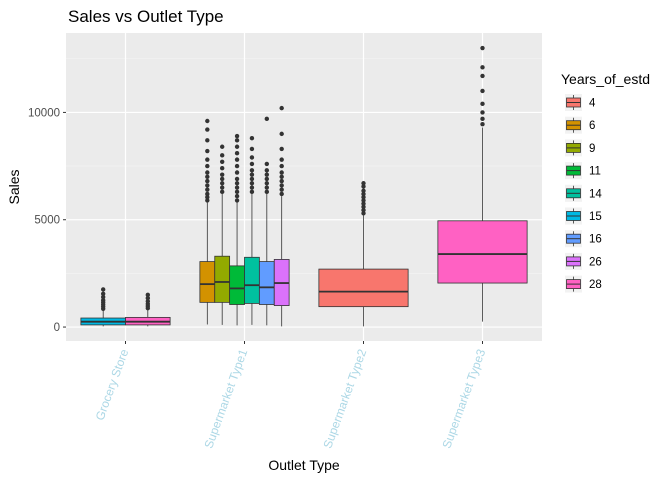 This screenshot has height=480, width=672. What do you see at coordinates (14, 186) in the screenshot?
I see `y-axis-title: Sales` at bounding box center [14, 186].